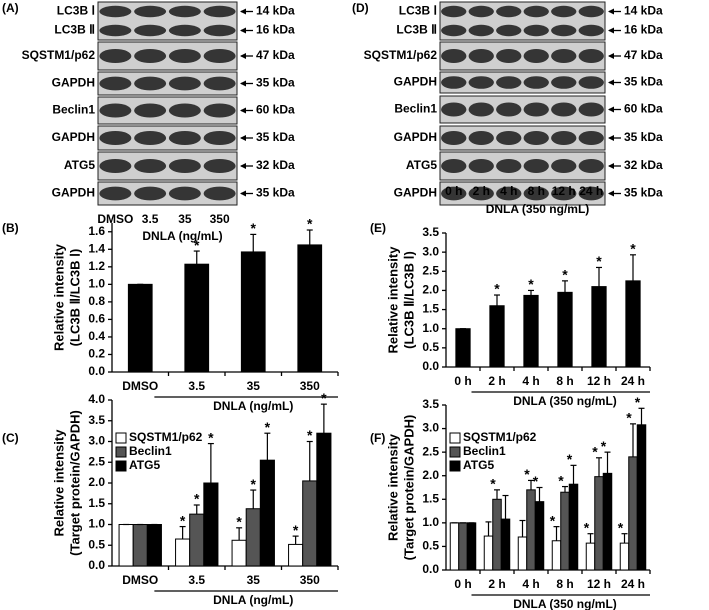 This screenshot has width=709, height=610. Describe the element at coordinates (74, 30) in the screenshot. I see `row-label: LC3B Ⅱ` at that location.